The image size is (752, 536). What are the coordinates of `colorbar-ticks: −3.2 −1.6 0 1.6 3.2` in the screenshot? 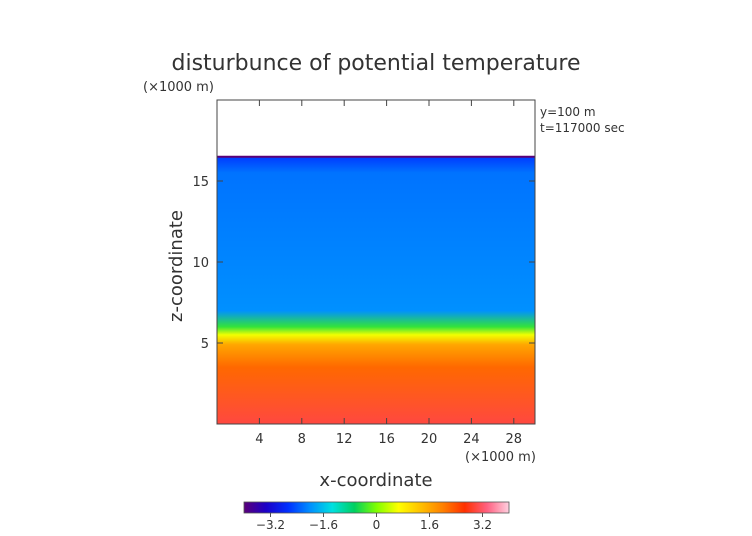 It's located at (374, 522).